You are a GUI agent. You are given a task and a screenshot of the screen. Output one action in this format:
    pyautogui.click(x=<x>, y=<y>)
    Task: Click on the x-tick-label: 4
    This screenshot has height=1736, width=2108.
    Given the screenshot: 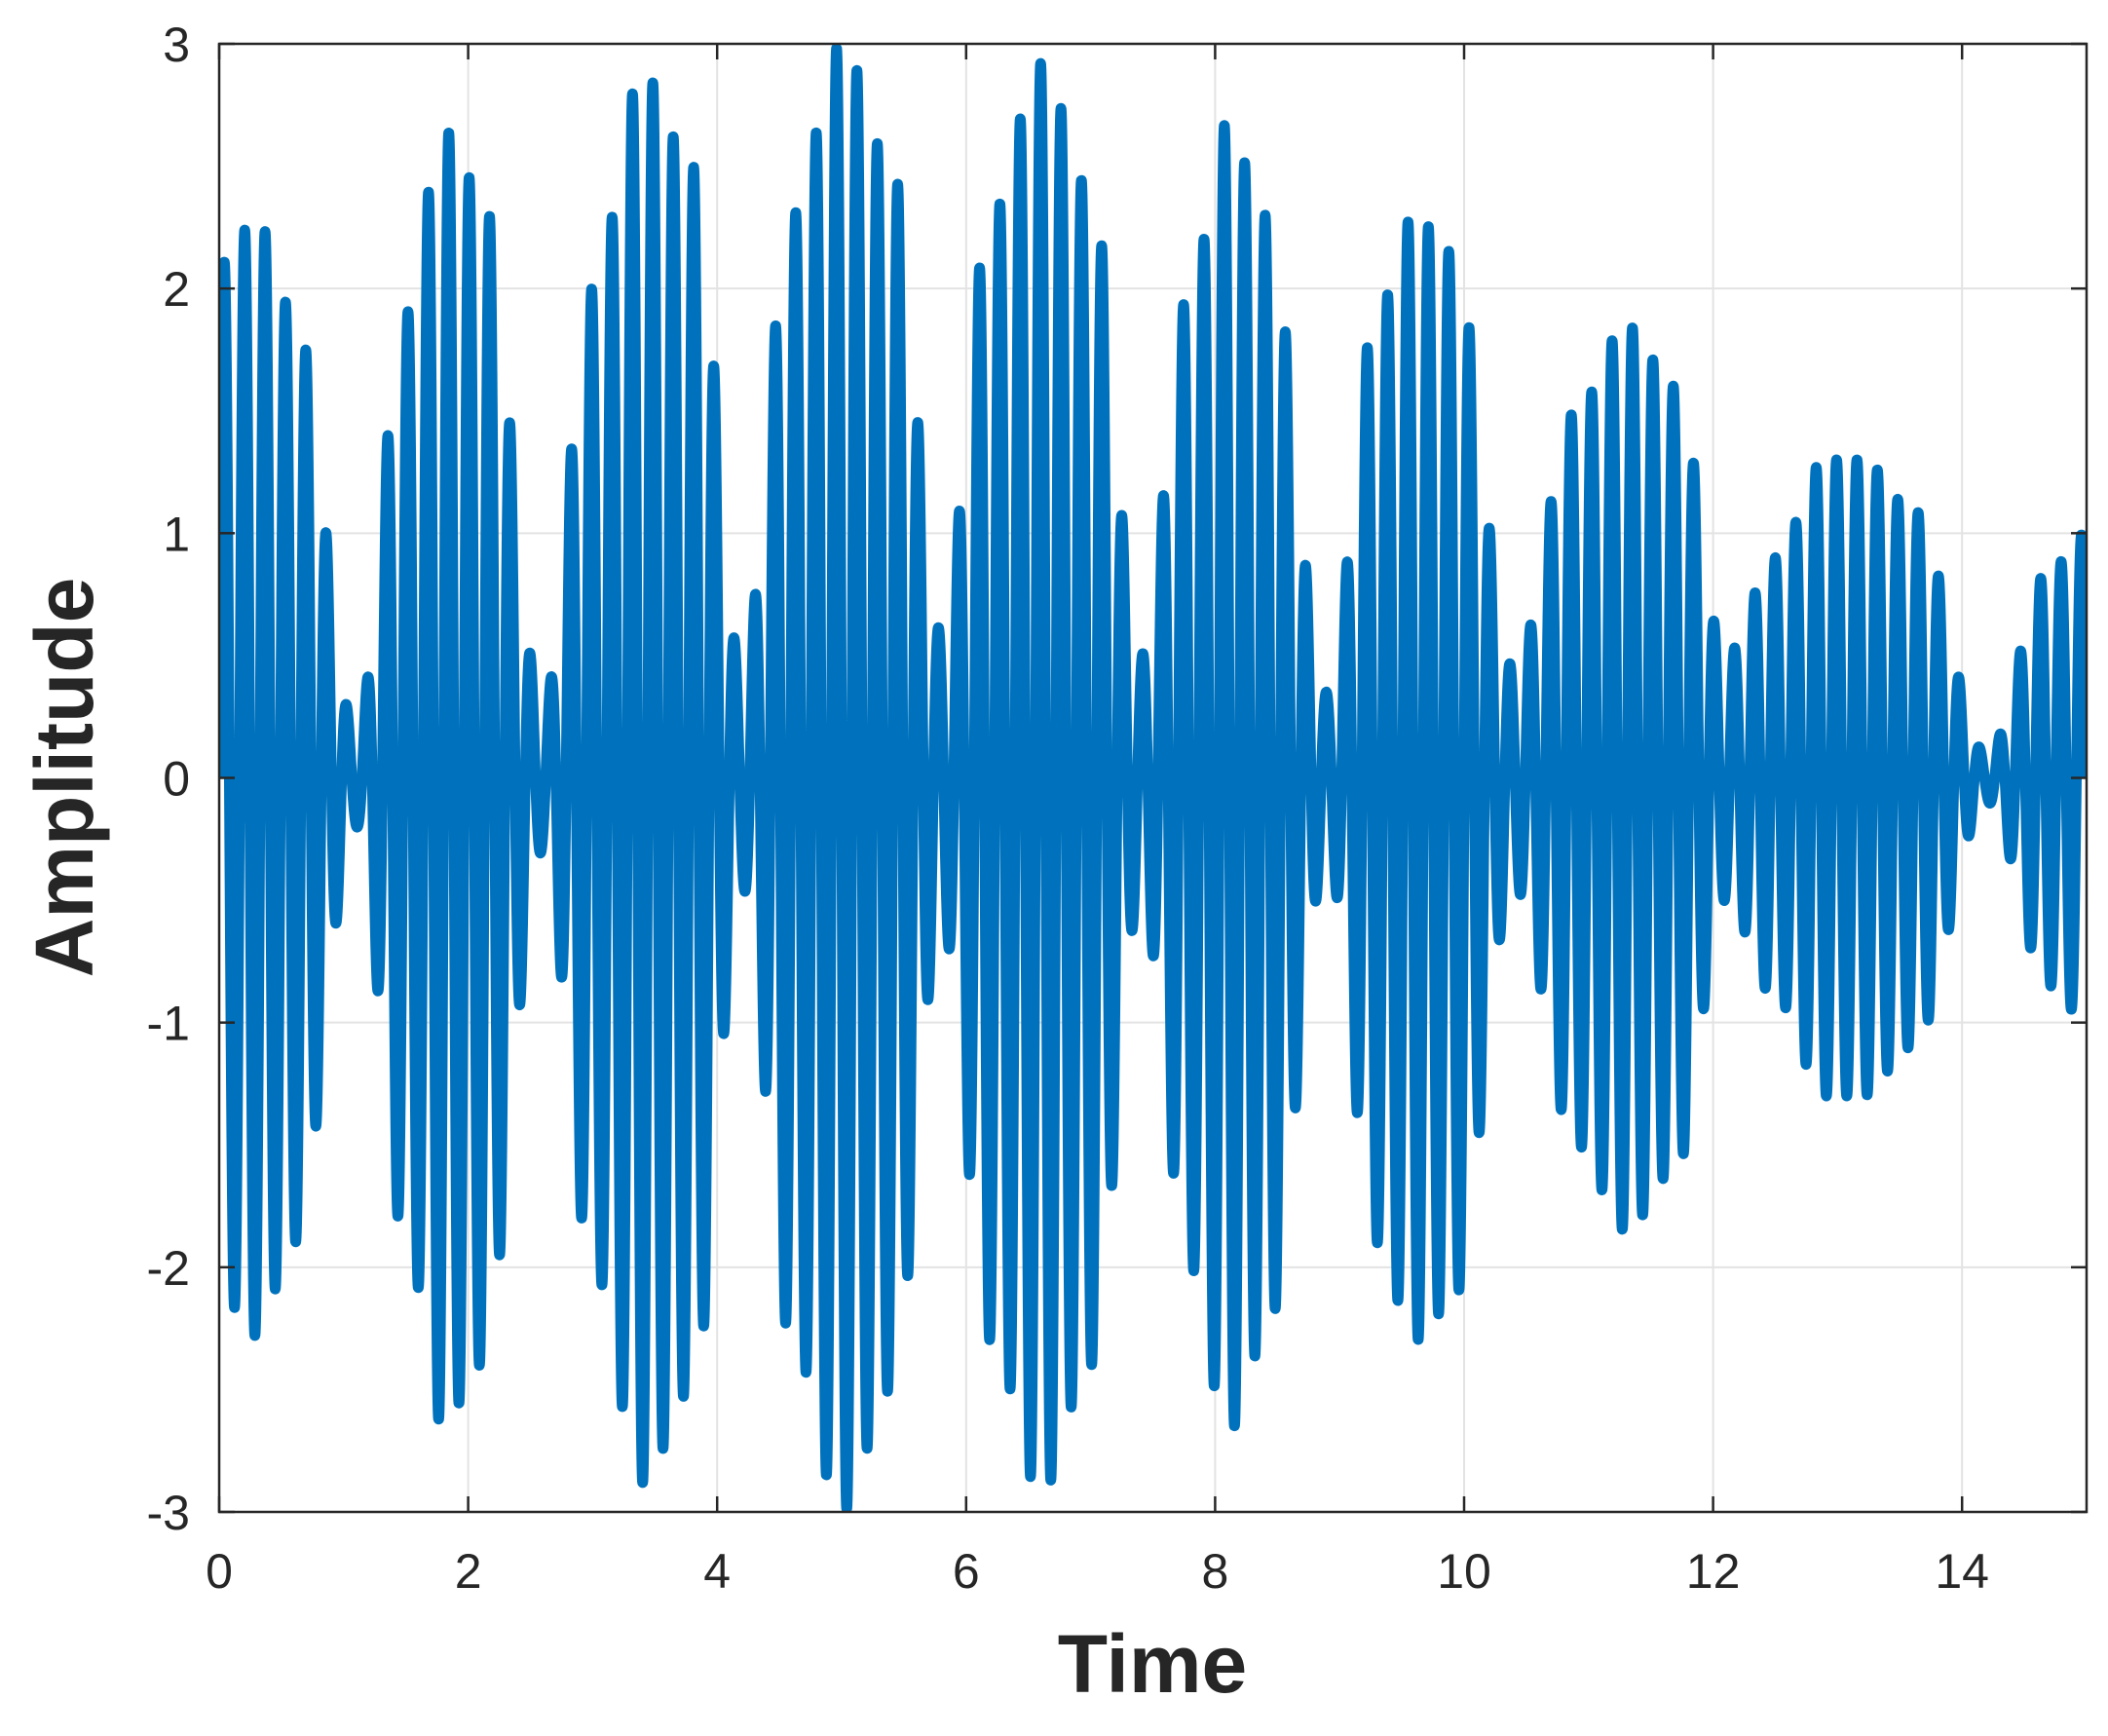 What is the action you would take?
    pyautogui.click(x=717, y=1571)
    